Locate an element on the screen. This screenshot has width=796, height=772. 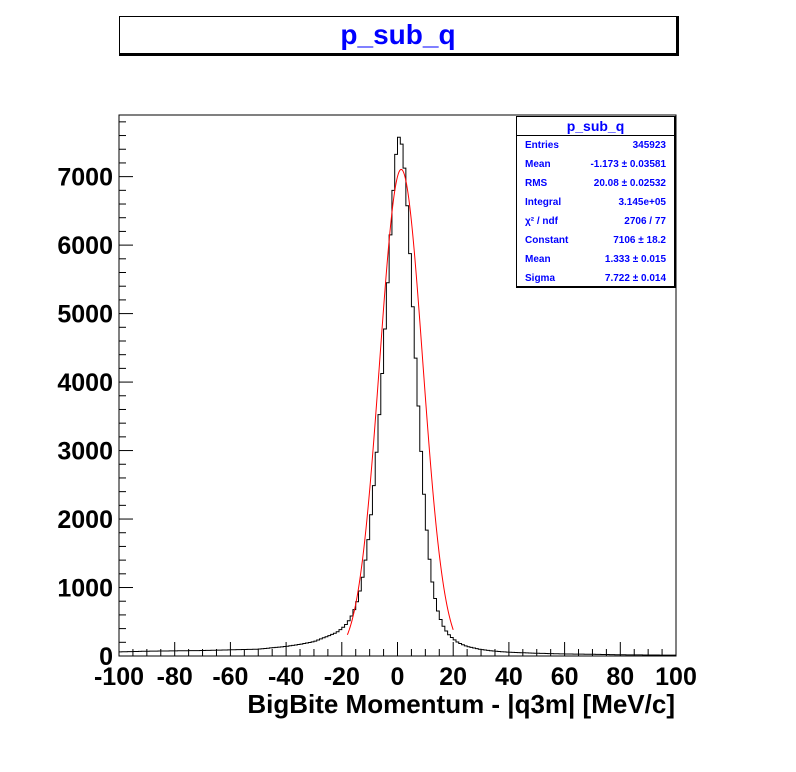
stat-label: Sigma is located at coordinates (540, 278).